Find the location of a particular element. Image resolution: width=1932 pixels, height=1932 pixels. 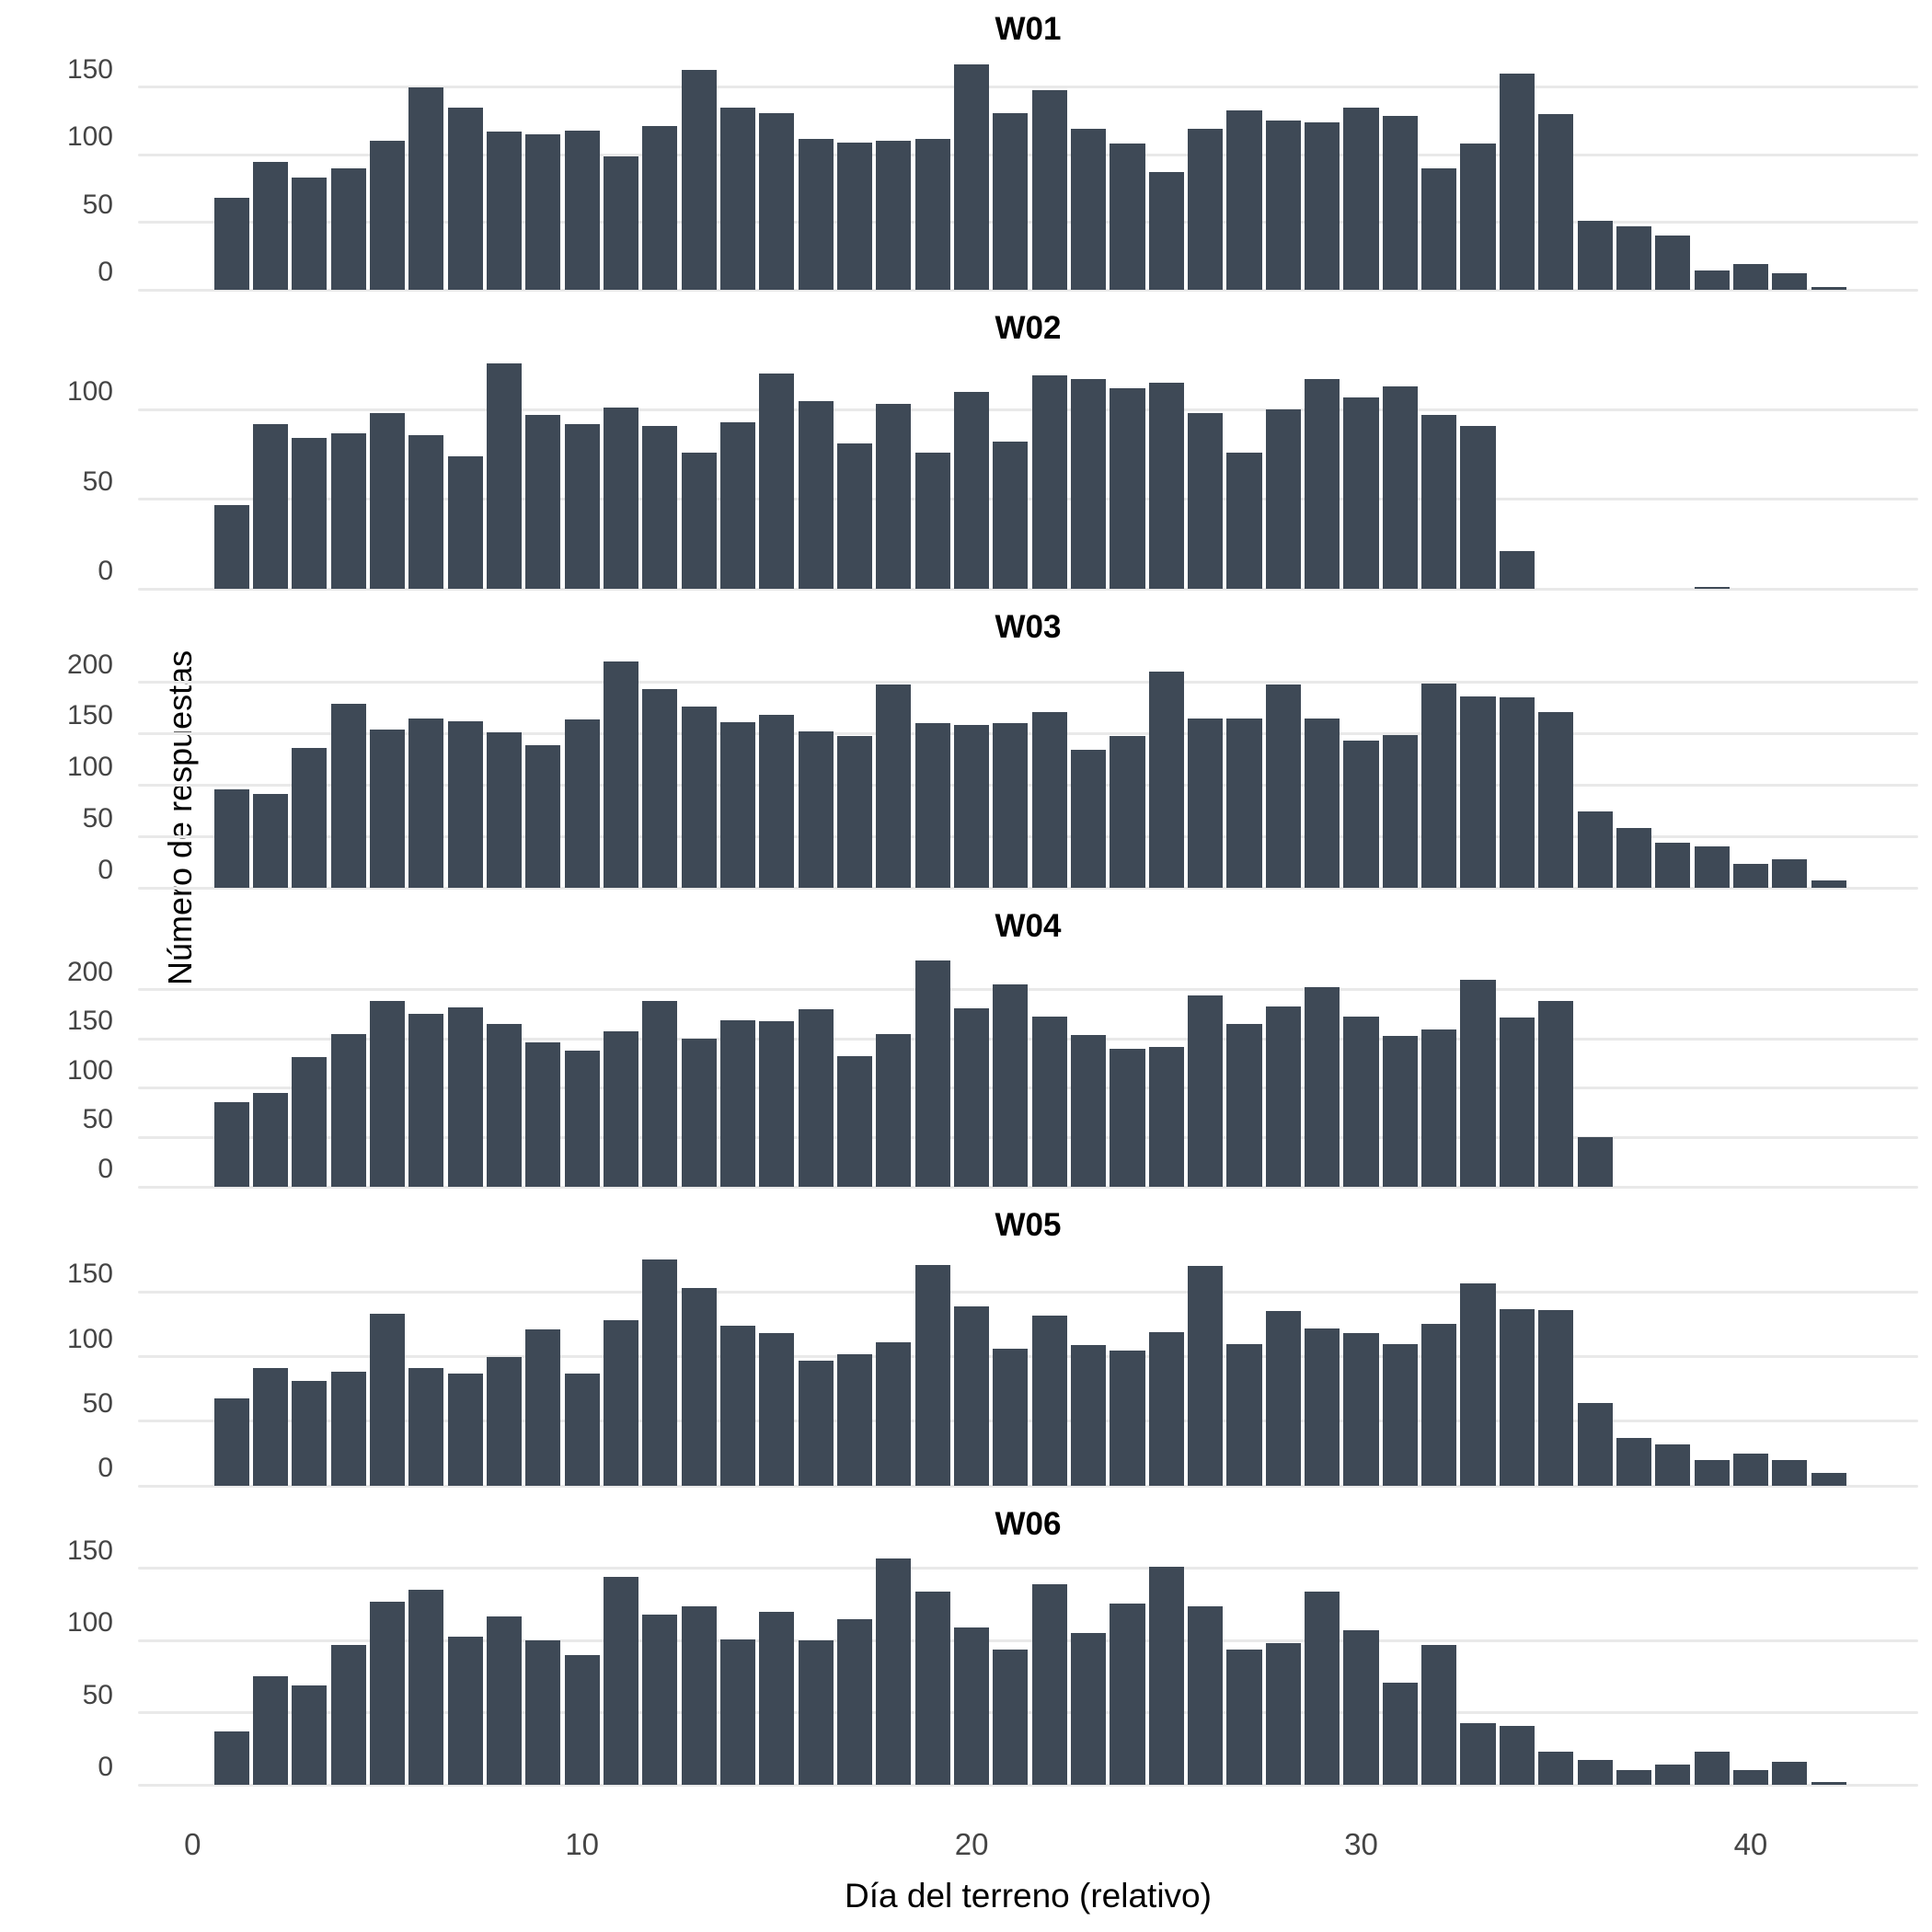

facet-title: W06 is located at coordinates (1028, 1524).